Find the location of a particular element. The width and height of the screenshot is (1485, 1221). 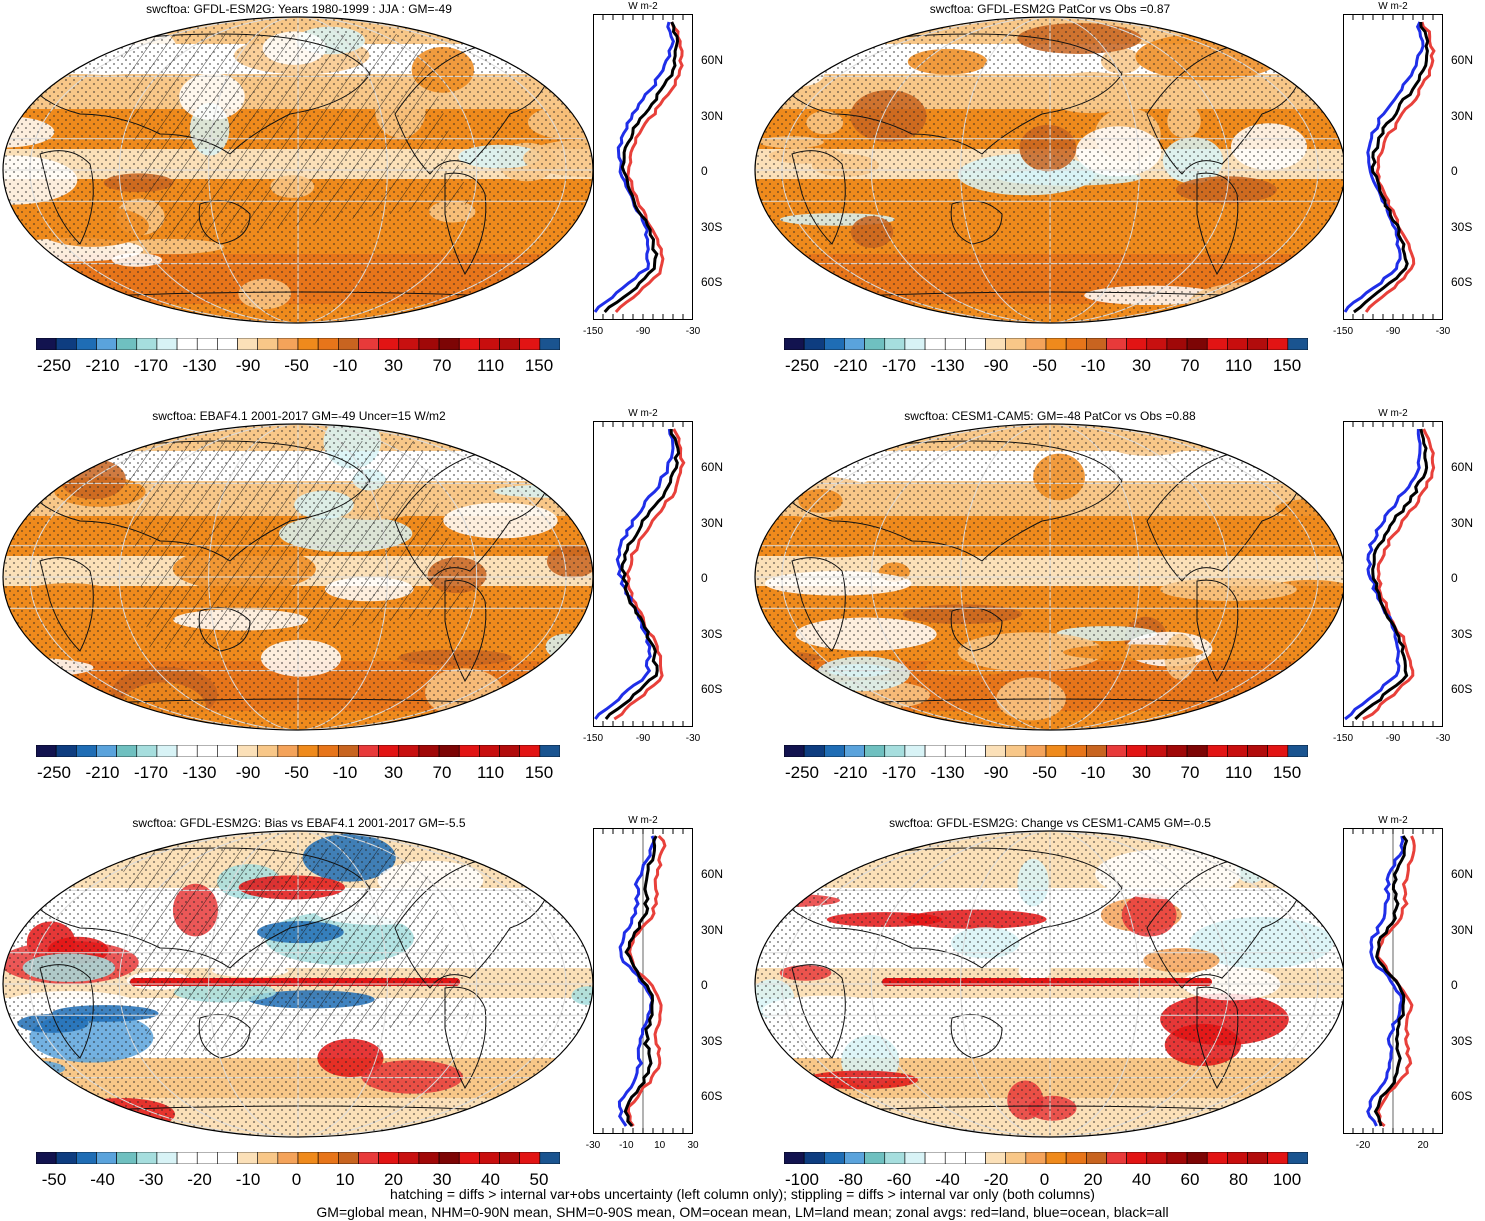

colorbar-label: -50 is located at coordinates (296, 365).